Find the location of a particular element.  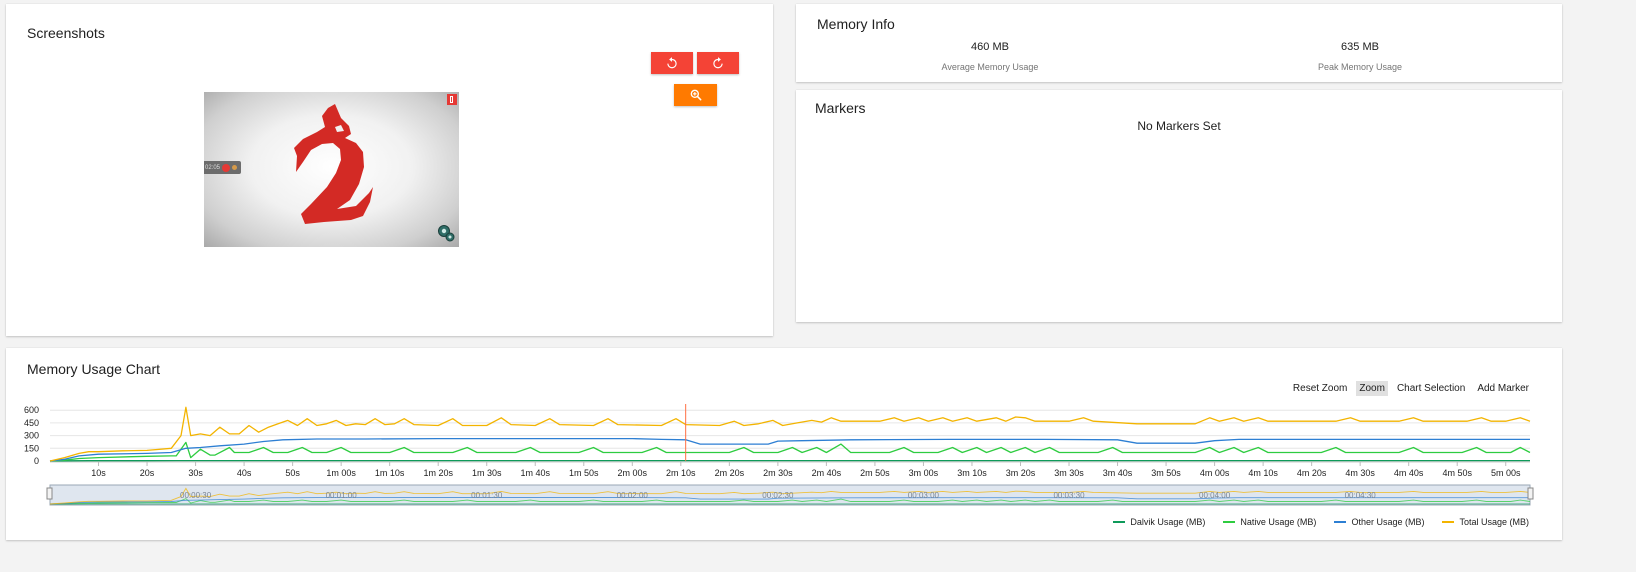

zoom-in-icon is located at coordinates (695, 95).